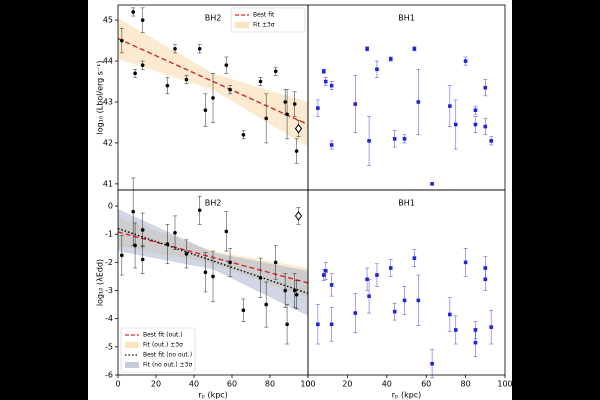 This screenshot has height=400, width=600. What do you see at coordinates (387, 384) in the screenshot?
I see `x-tick-label: 40` at bounding box center [387, 384].